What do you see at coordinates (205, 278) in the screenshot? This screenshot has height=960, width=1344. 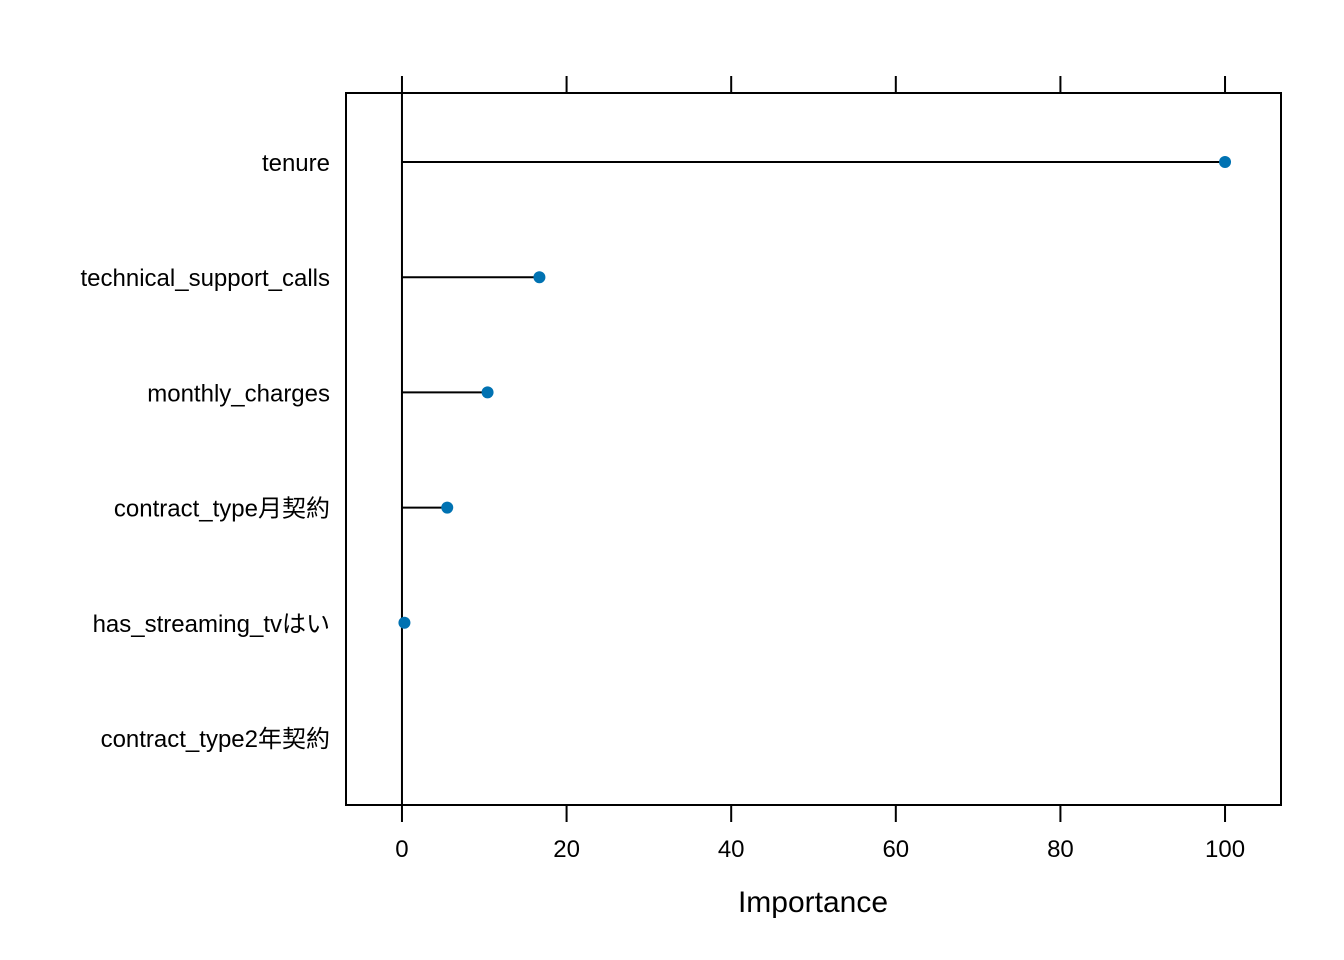 I see `category-label-1: technical_support_calls` at bounding box center [205, 278].